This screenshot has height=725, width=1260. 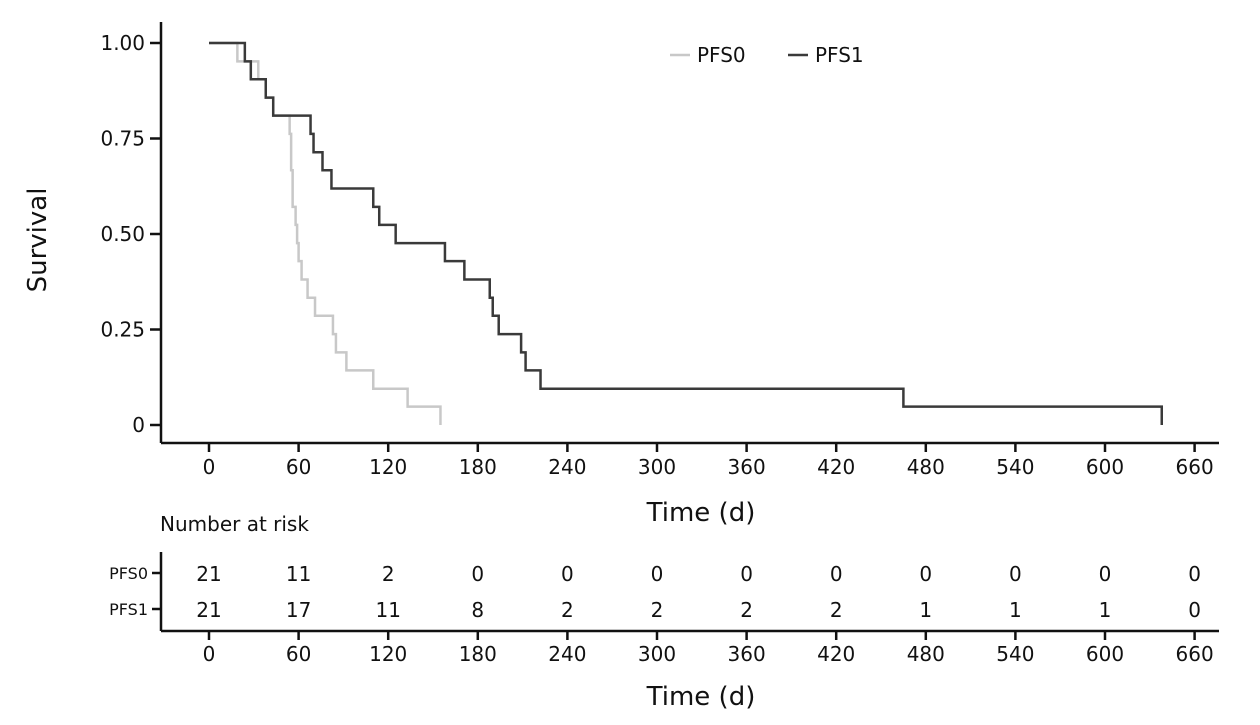 What do you see at coordinates (839, 55) in the screenshot?
I see `legend-label-pfs1: PFS1` at bounding box center [839, 55].